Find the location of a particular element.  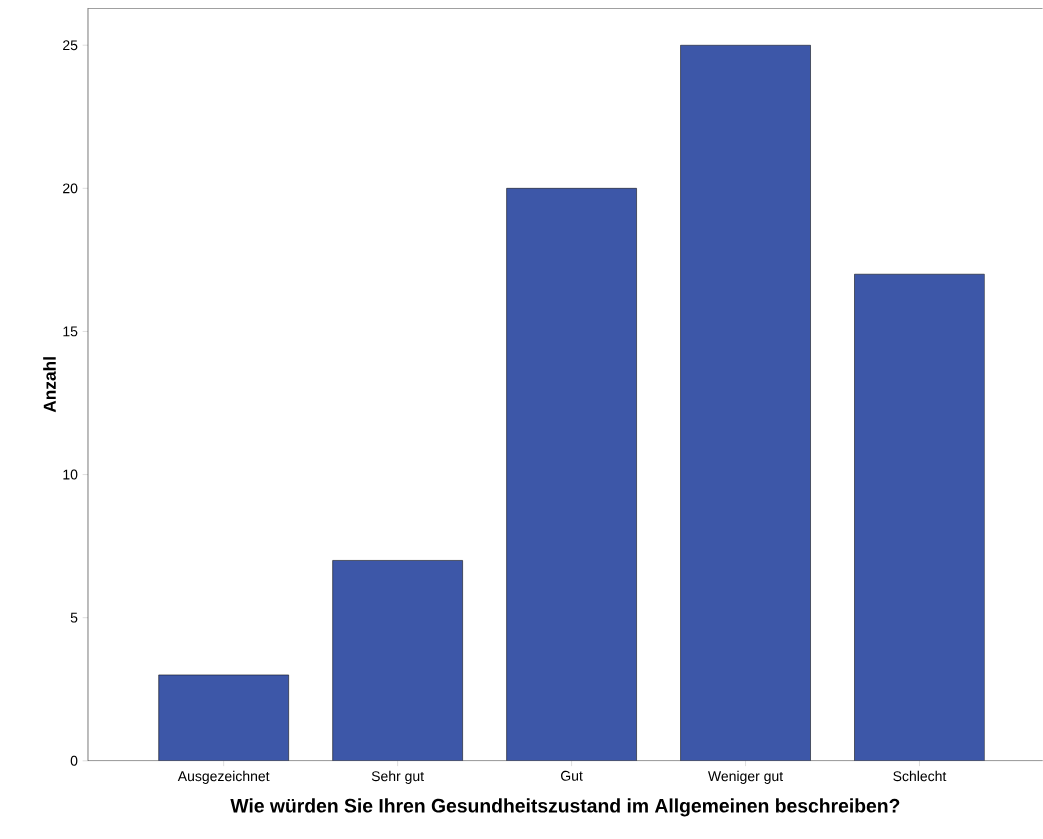

x-axis-title: Wie würden Sie Ihren Gesundheitszustand im Allgemeinen beschreiben? is located at coordinates (565, 807).